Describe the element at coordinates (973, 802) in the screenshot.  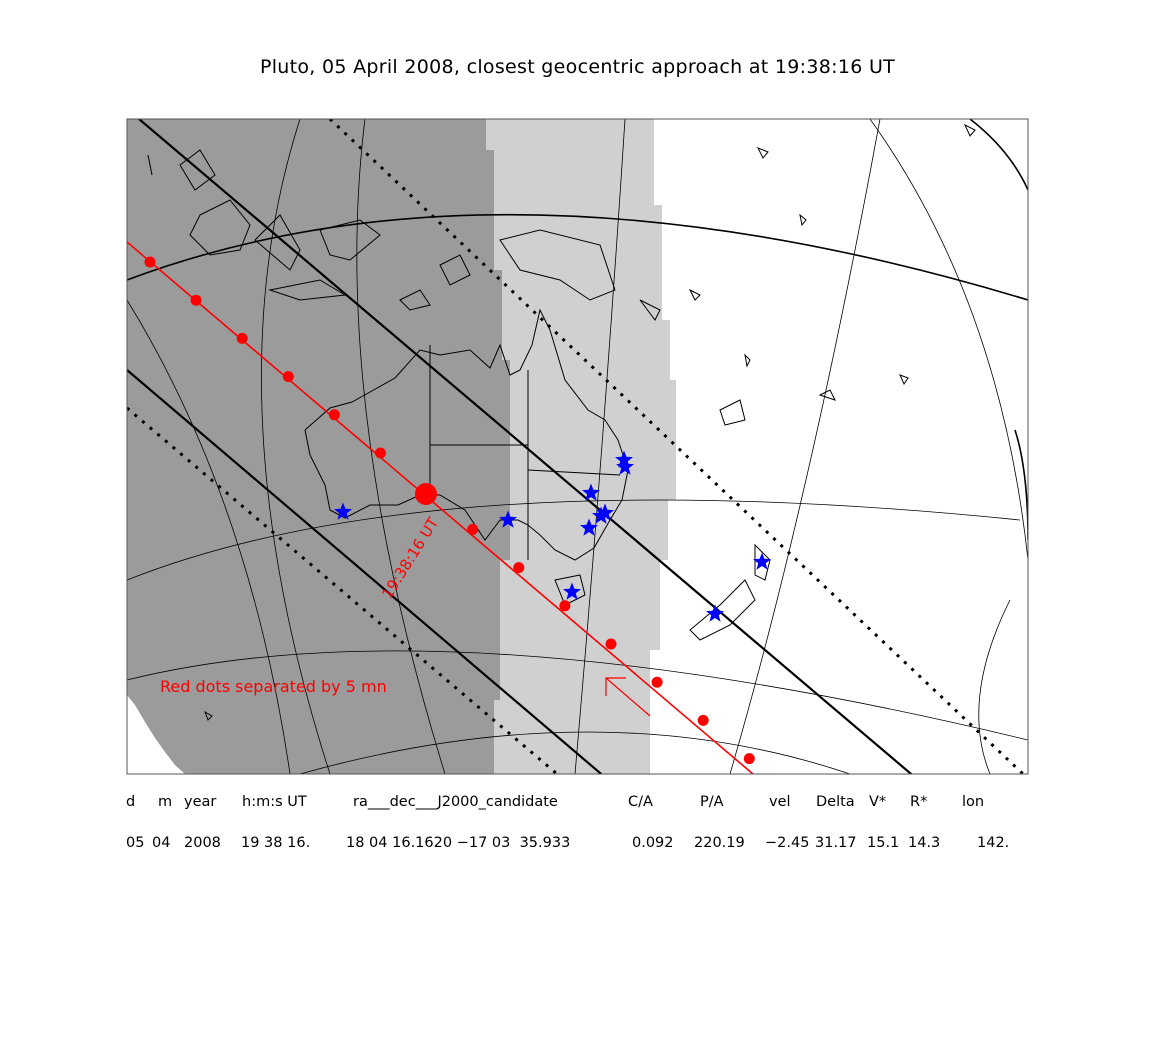
I see `header-lon: lon` at that location.